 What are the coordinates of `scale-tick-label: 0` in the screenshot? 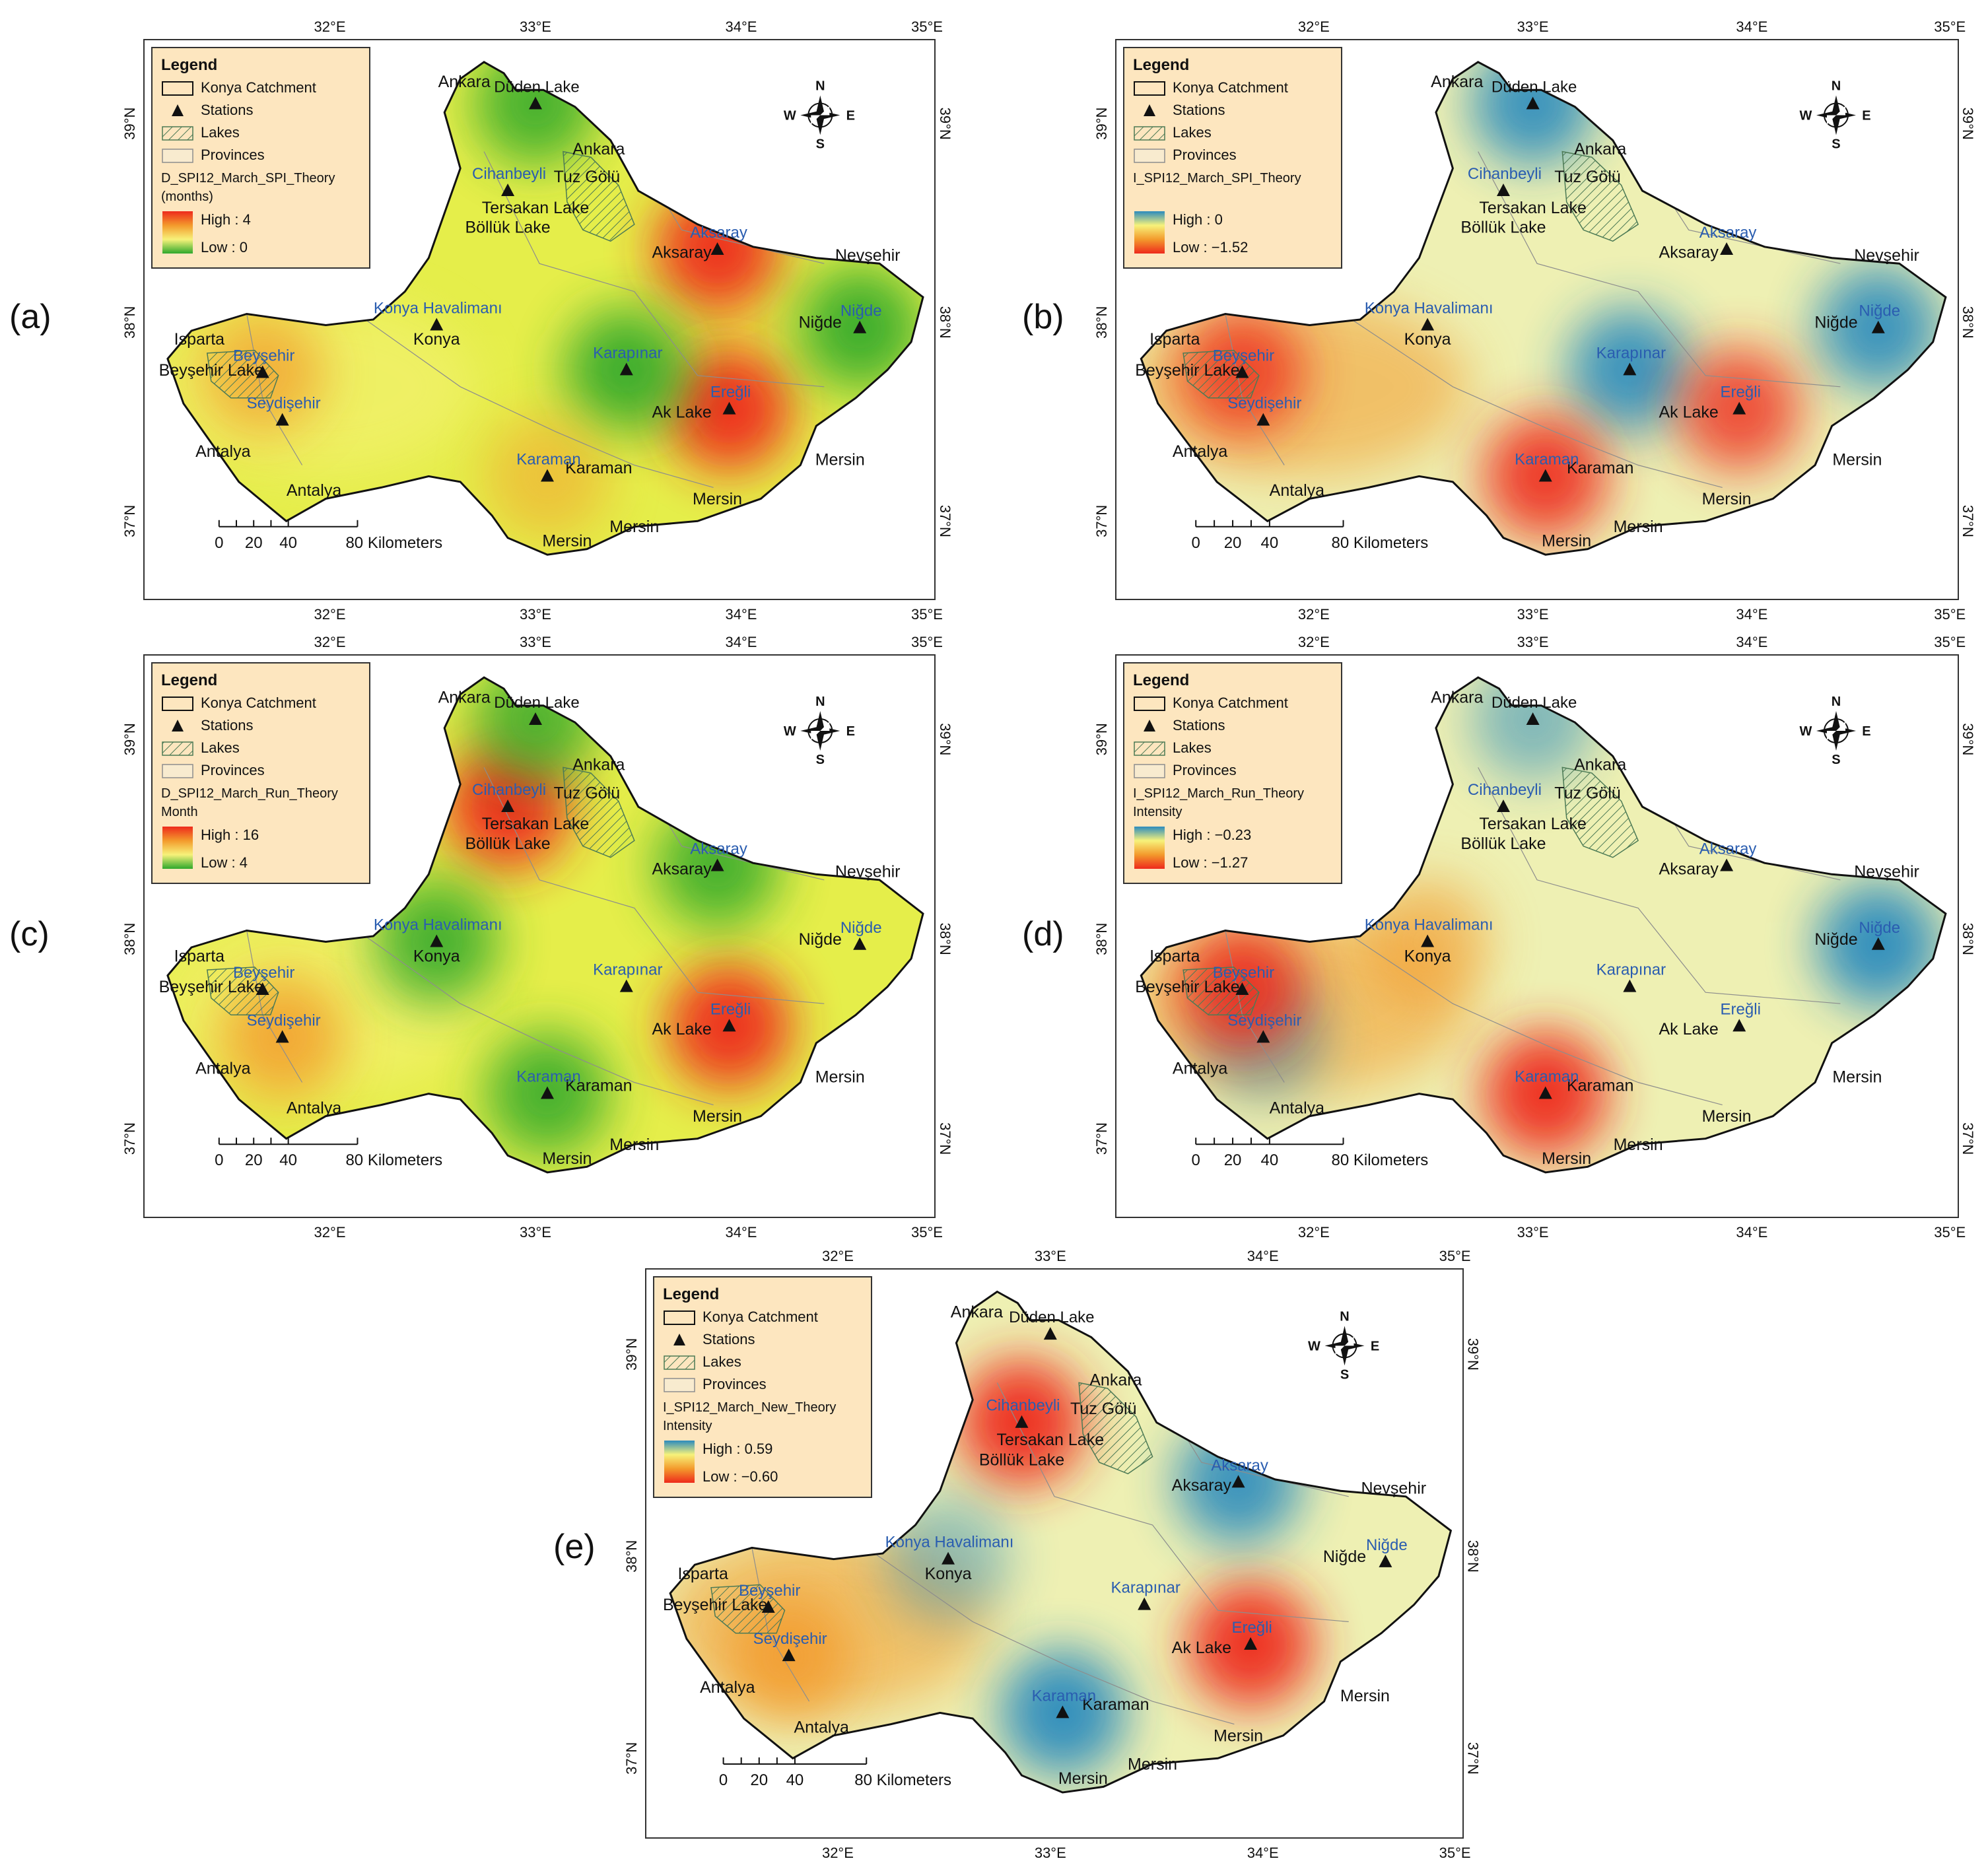 It's located at (723, 1780).